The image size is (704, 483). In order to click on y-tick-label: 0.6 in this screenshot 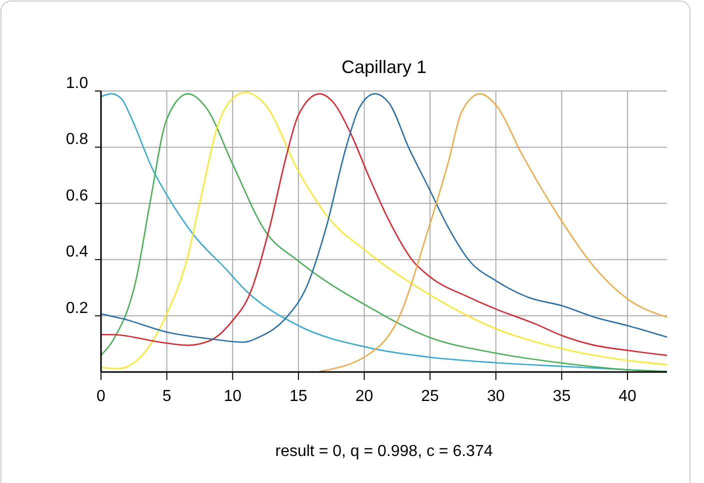, I will do `click(77, 195)`.